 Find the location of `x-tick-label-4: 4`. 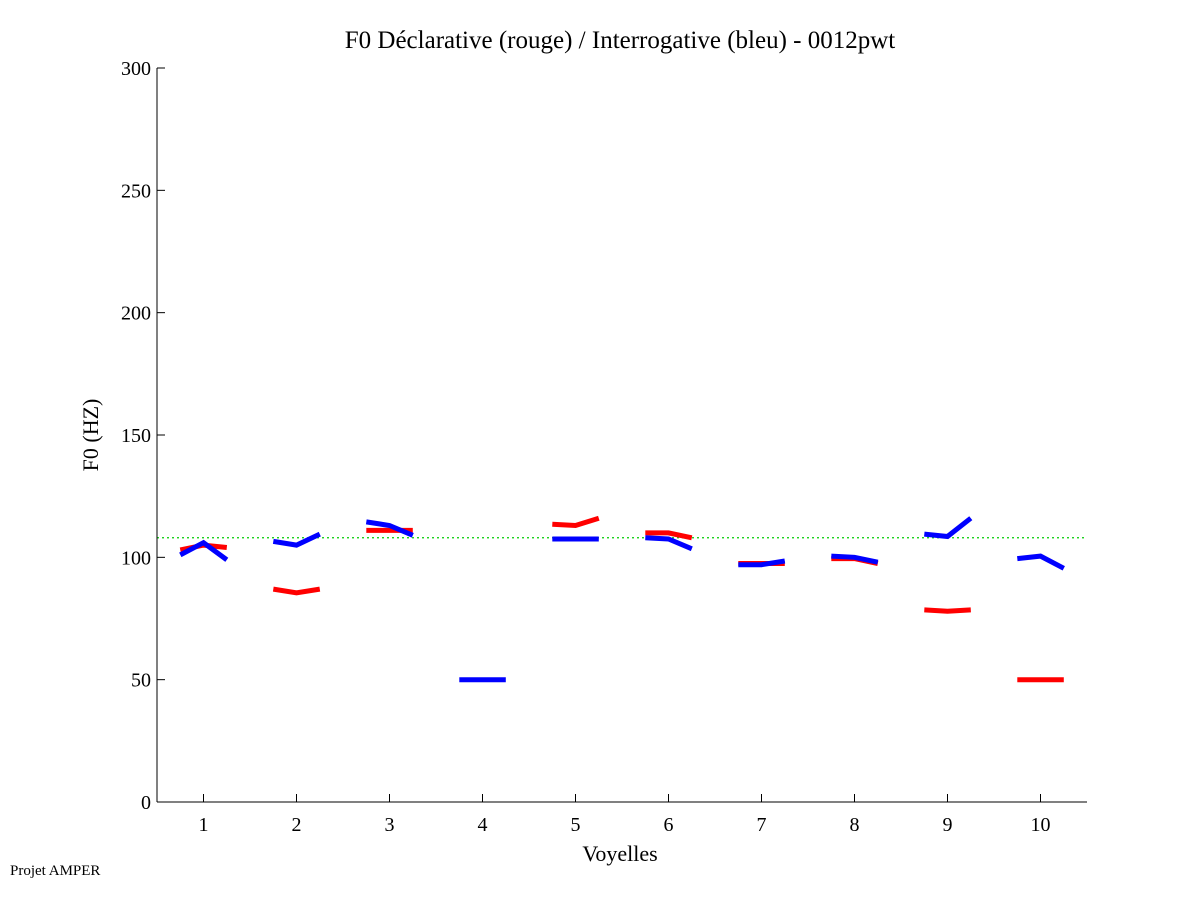

x-tick-label-4: 4 is located at coordinates (483, 825).